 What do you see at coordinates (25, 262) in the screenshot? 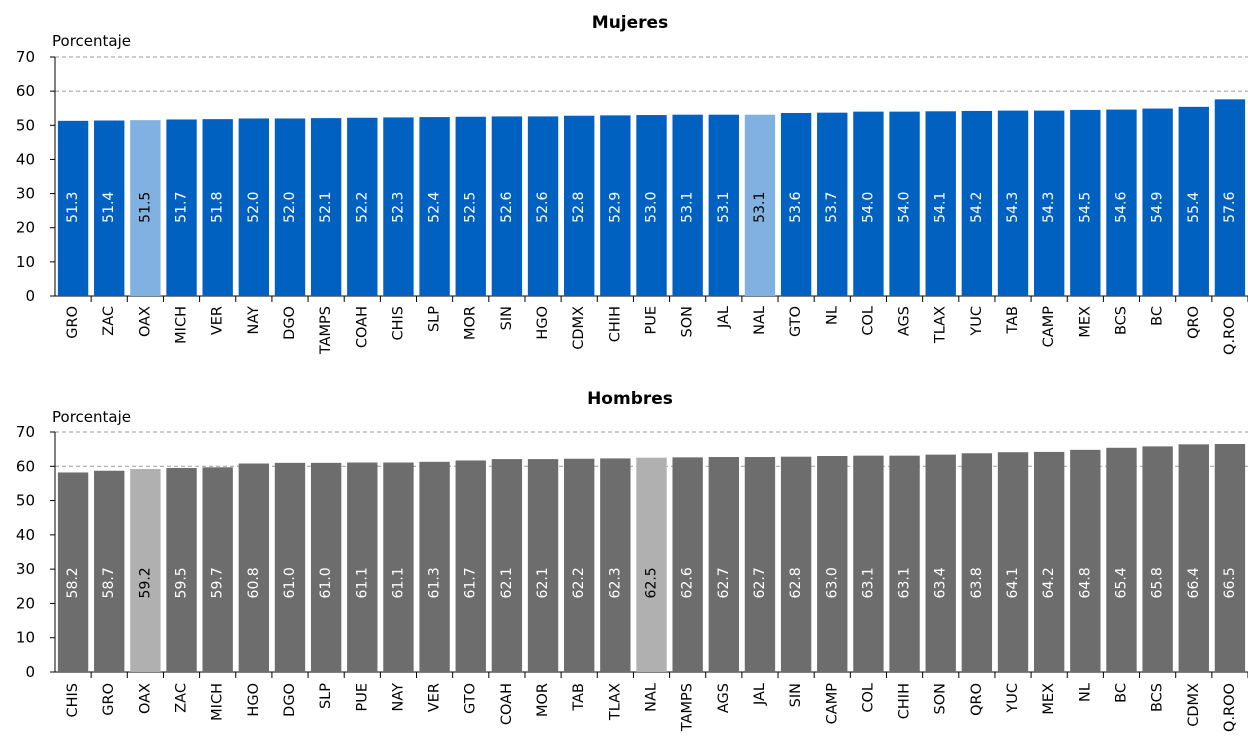
I see `chart-1-ytick-label: 10` at bounding box center [25, 262].